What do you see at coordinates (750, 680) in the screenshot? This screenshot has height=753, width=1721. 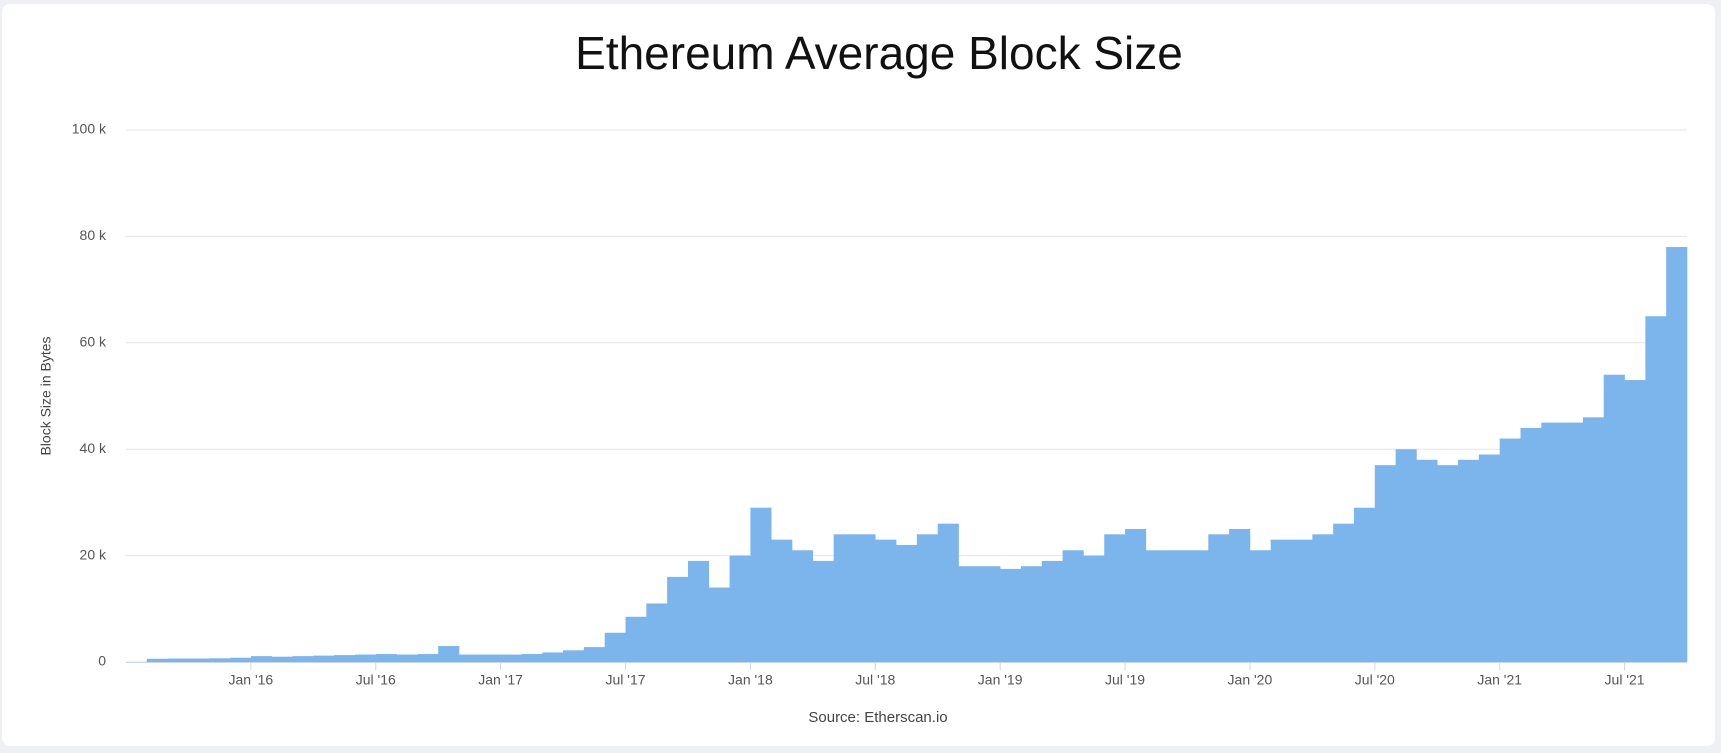 I see `x-tick-label: Jan '18` at bounding box center [750, 680].